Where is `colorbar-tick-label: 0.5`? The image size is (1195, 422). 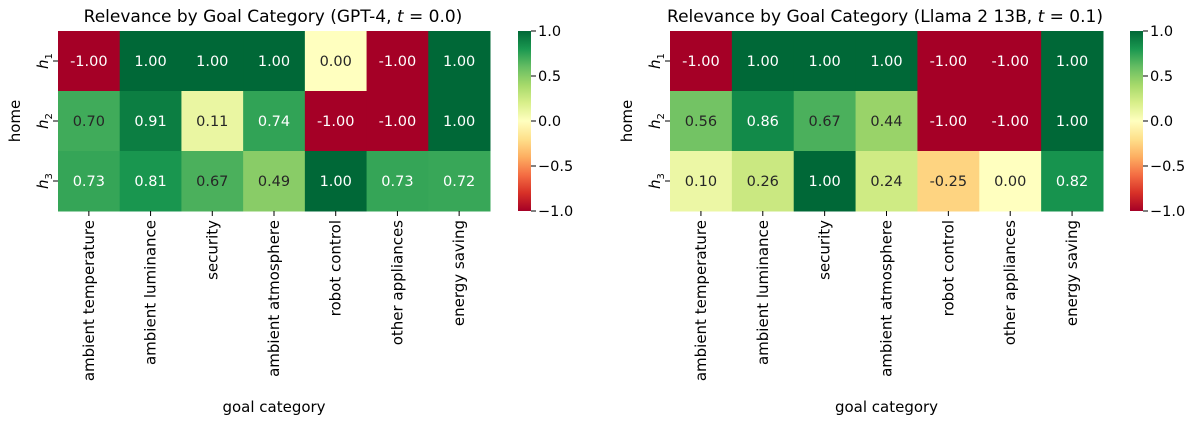
colorbar-tick-label: 0.5 is located at coordinates (549, 77).